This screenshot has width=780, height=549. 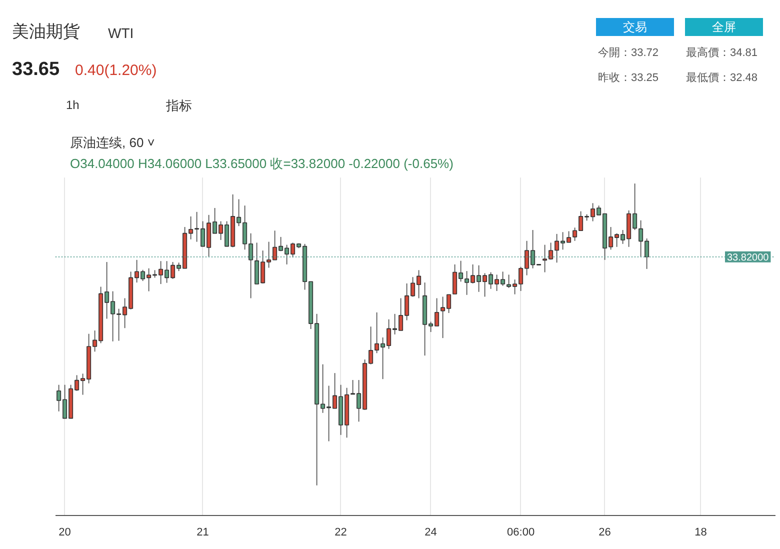 I want to click on text: 0.40(1.20%), so click(x=116, y=71).